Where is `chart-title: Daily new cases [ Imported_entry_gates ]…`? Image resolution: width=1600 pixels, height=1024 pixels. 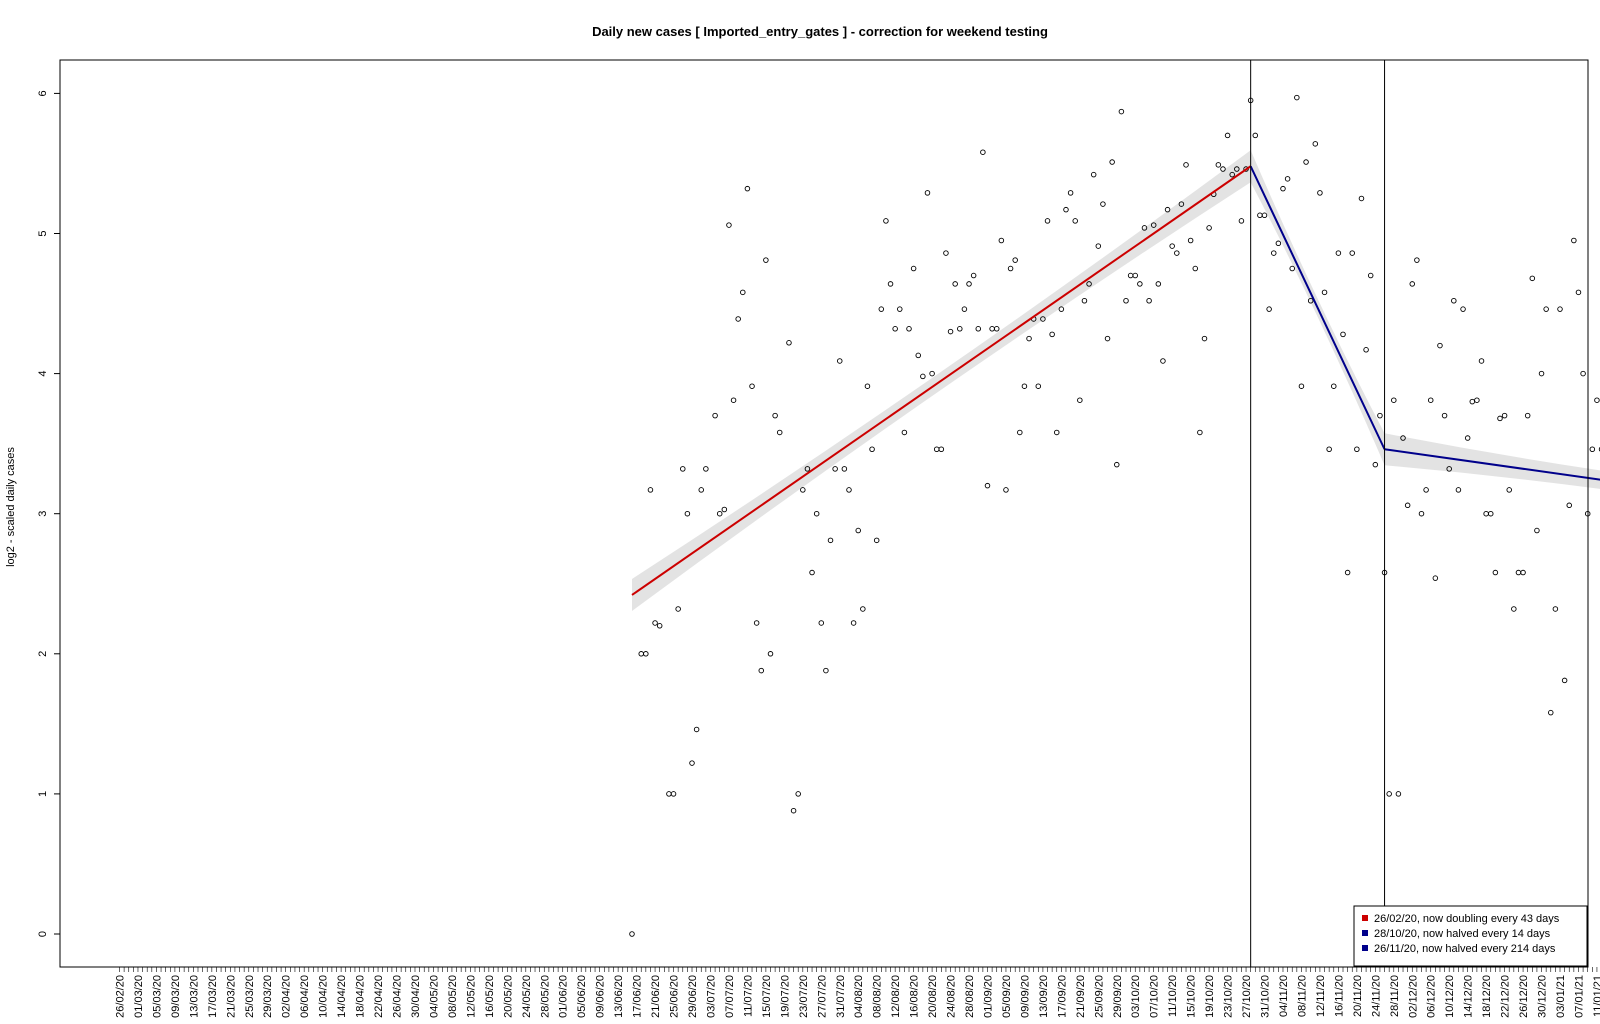
chart-title: Daily new cases [ Imported_entry_gates ]… is located at coordinates (820, 31).